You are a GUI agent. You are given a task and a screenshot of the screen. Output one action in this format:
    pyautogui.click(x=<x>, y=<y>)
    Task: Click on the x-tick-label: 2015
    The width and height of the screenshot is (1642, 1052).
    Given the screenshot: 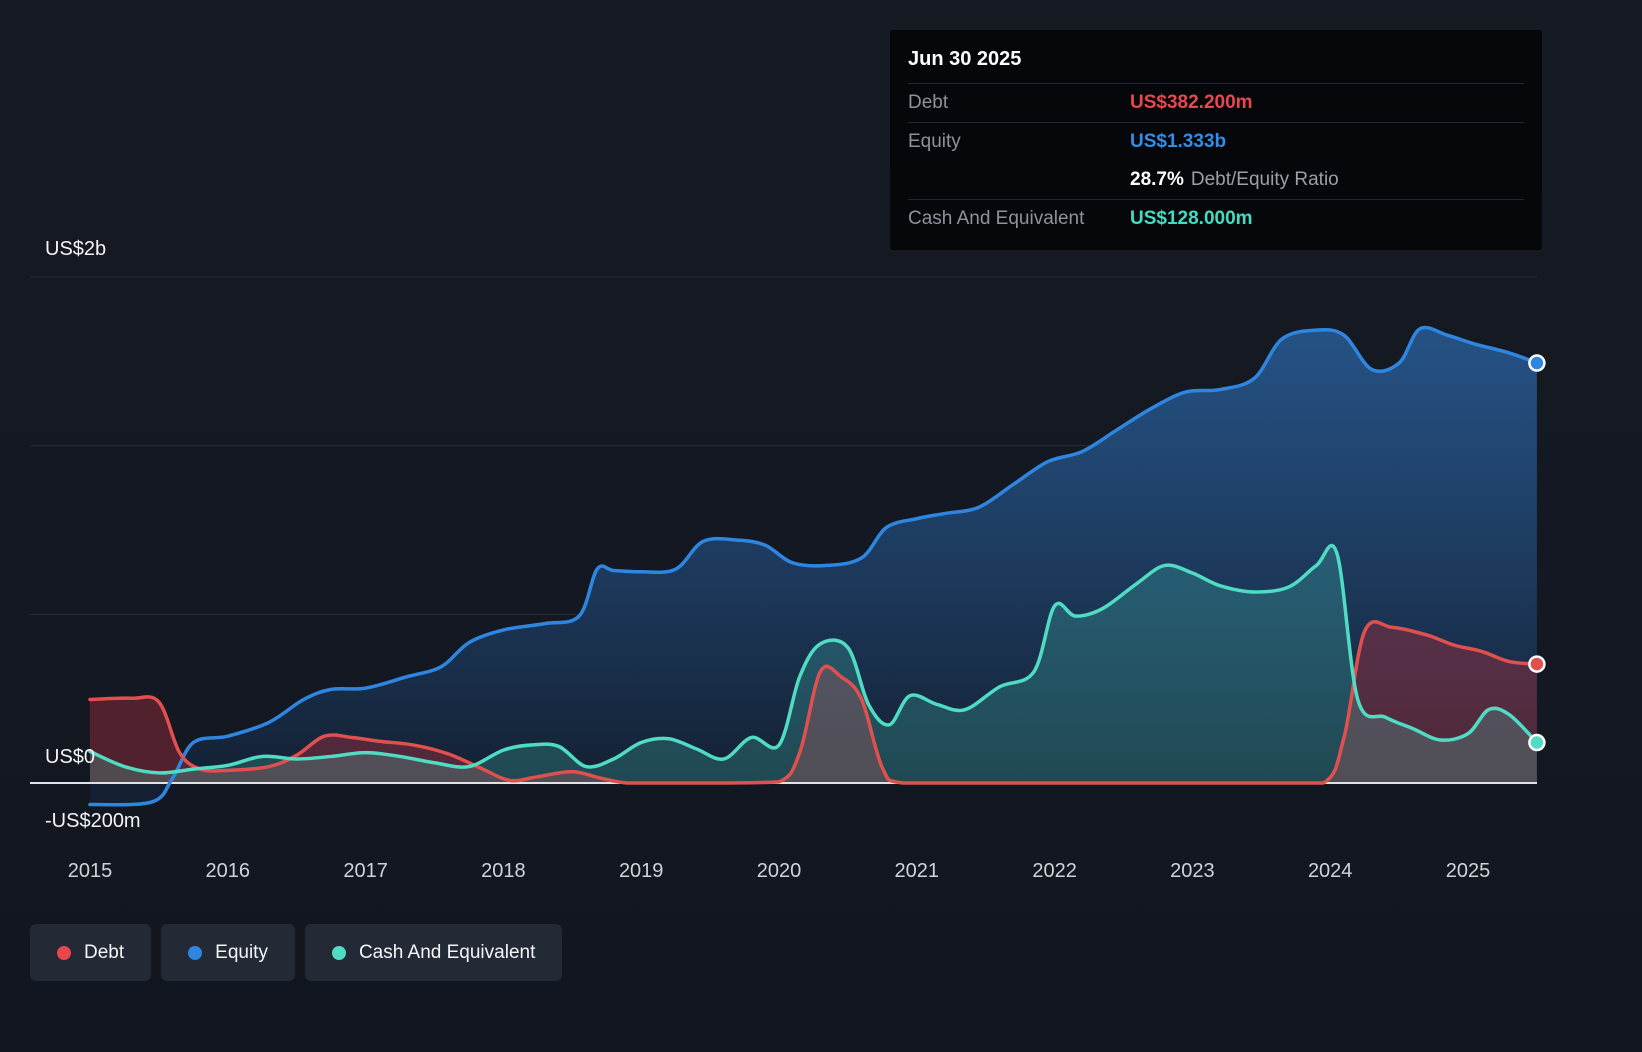 What is the action you would take?
    pyautogui.click(x=90, y=871)
    